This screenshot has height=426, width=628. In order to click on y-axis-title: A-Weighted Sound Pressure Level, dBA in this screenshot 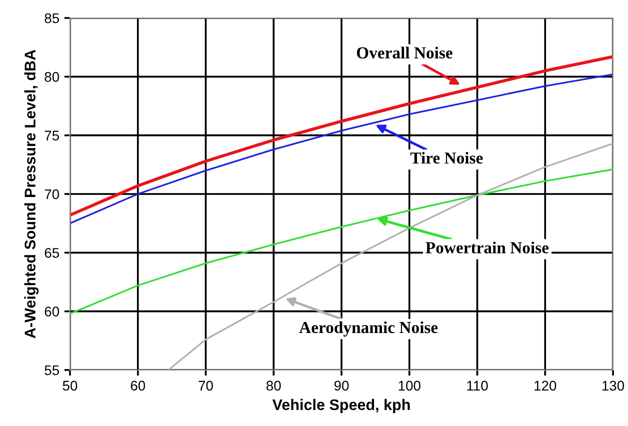, I will do `click(31, 194)`.